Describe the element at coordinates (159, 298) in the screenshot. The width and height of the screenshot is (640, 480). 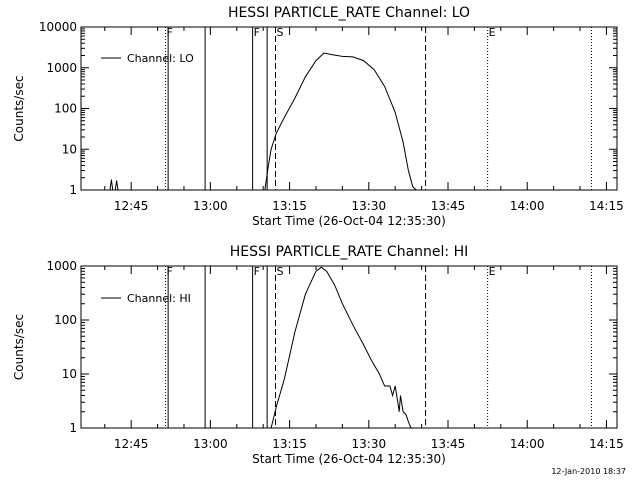
I see `legend-label: Channel: HI` at that location.